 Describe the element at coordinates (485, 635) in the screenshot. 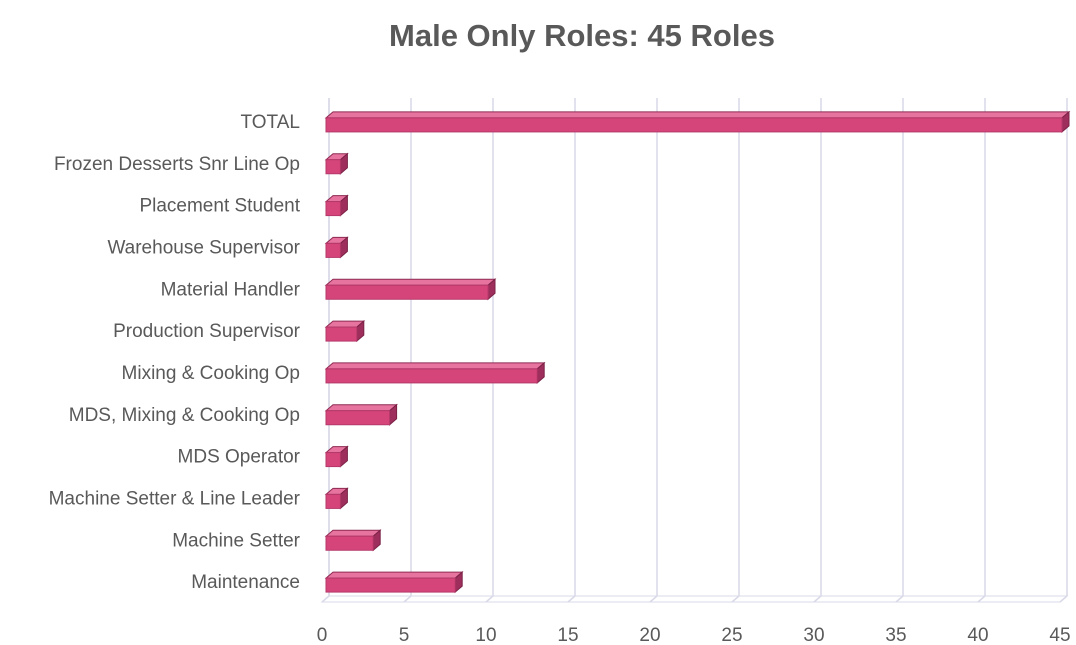

I see `x-tick-label: 10` at that location.